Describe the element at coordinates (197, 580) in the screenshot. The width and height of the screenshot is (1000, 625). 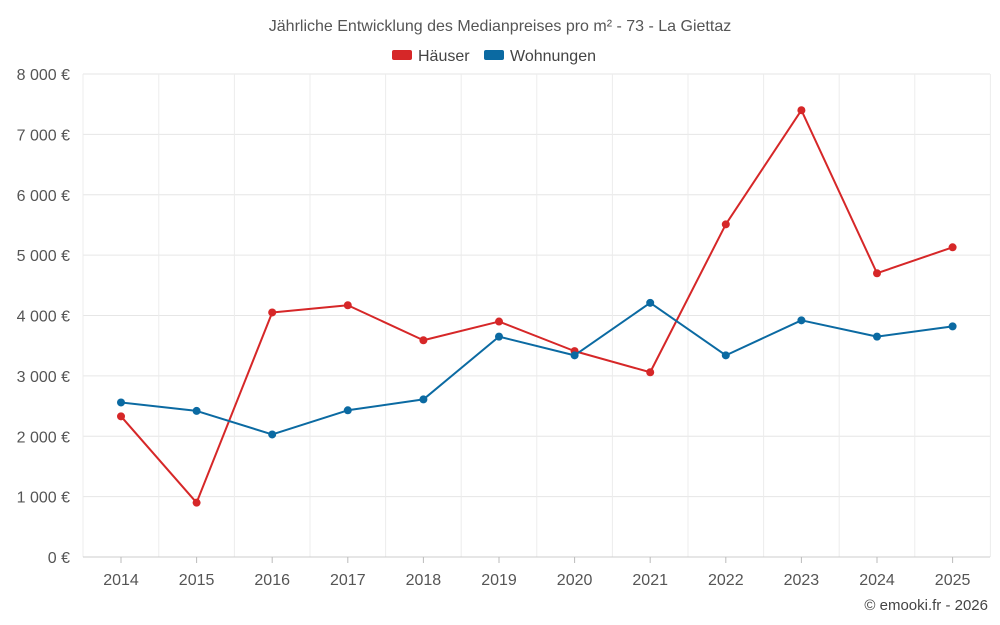
I see `x-tick-label: 2015` at that location.